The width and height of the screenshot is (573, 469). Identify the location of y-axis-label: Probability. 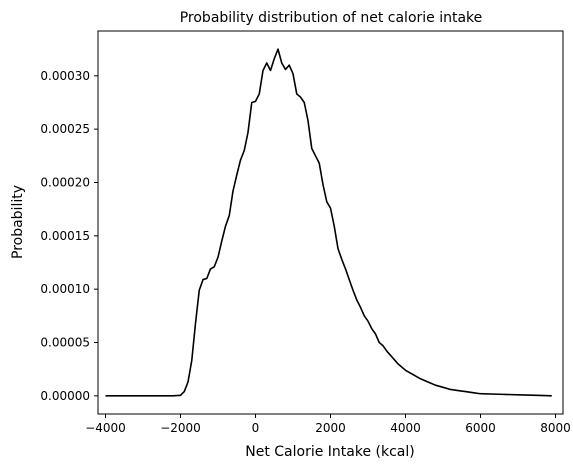
(18, 222).